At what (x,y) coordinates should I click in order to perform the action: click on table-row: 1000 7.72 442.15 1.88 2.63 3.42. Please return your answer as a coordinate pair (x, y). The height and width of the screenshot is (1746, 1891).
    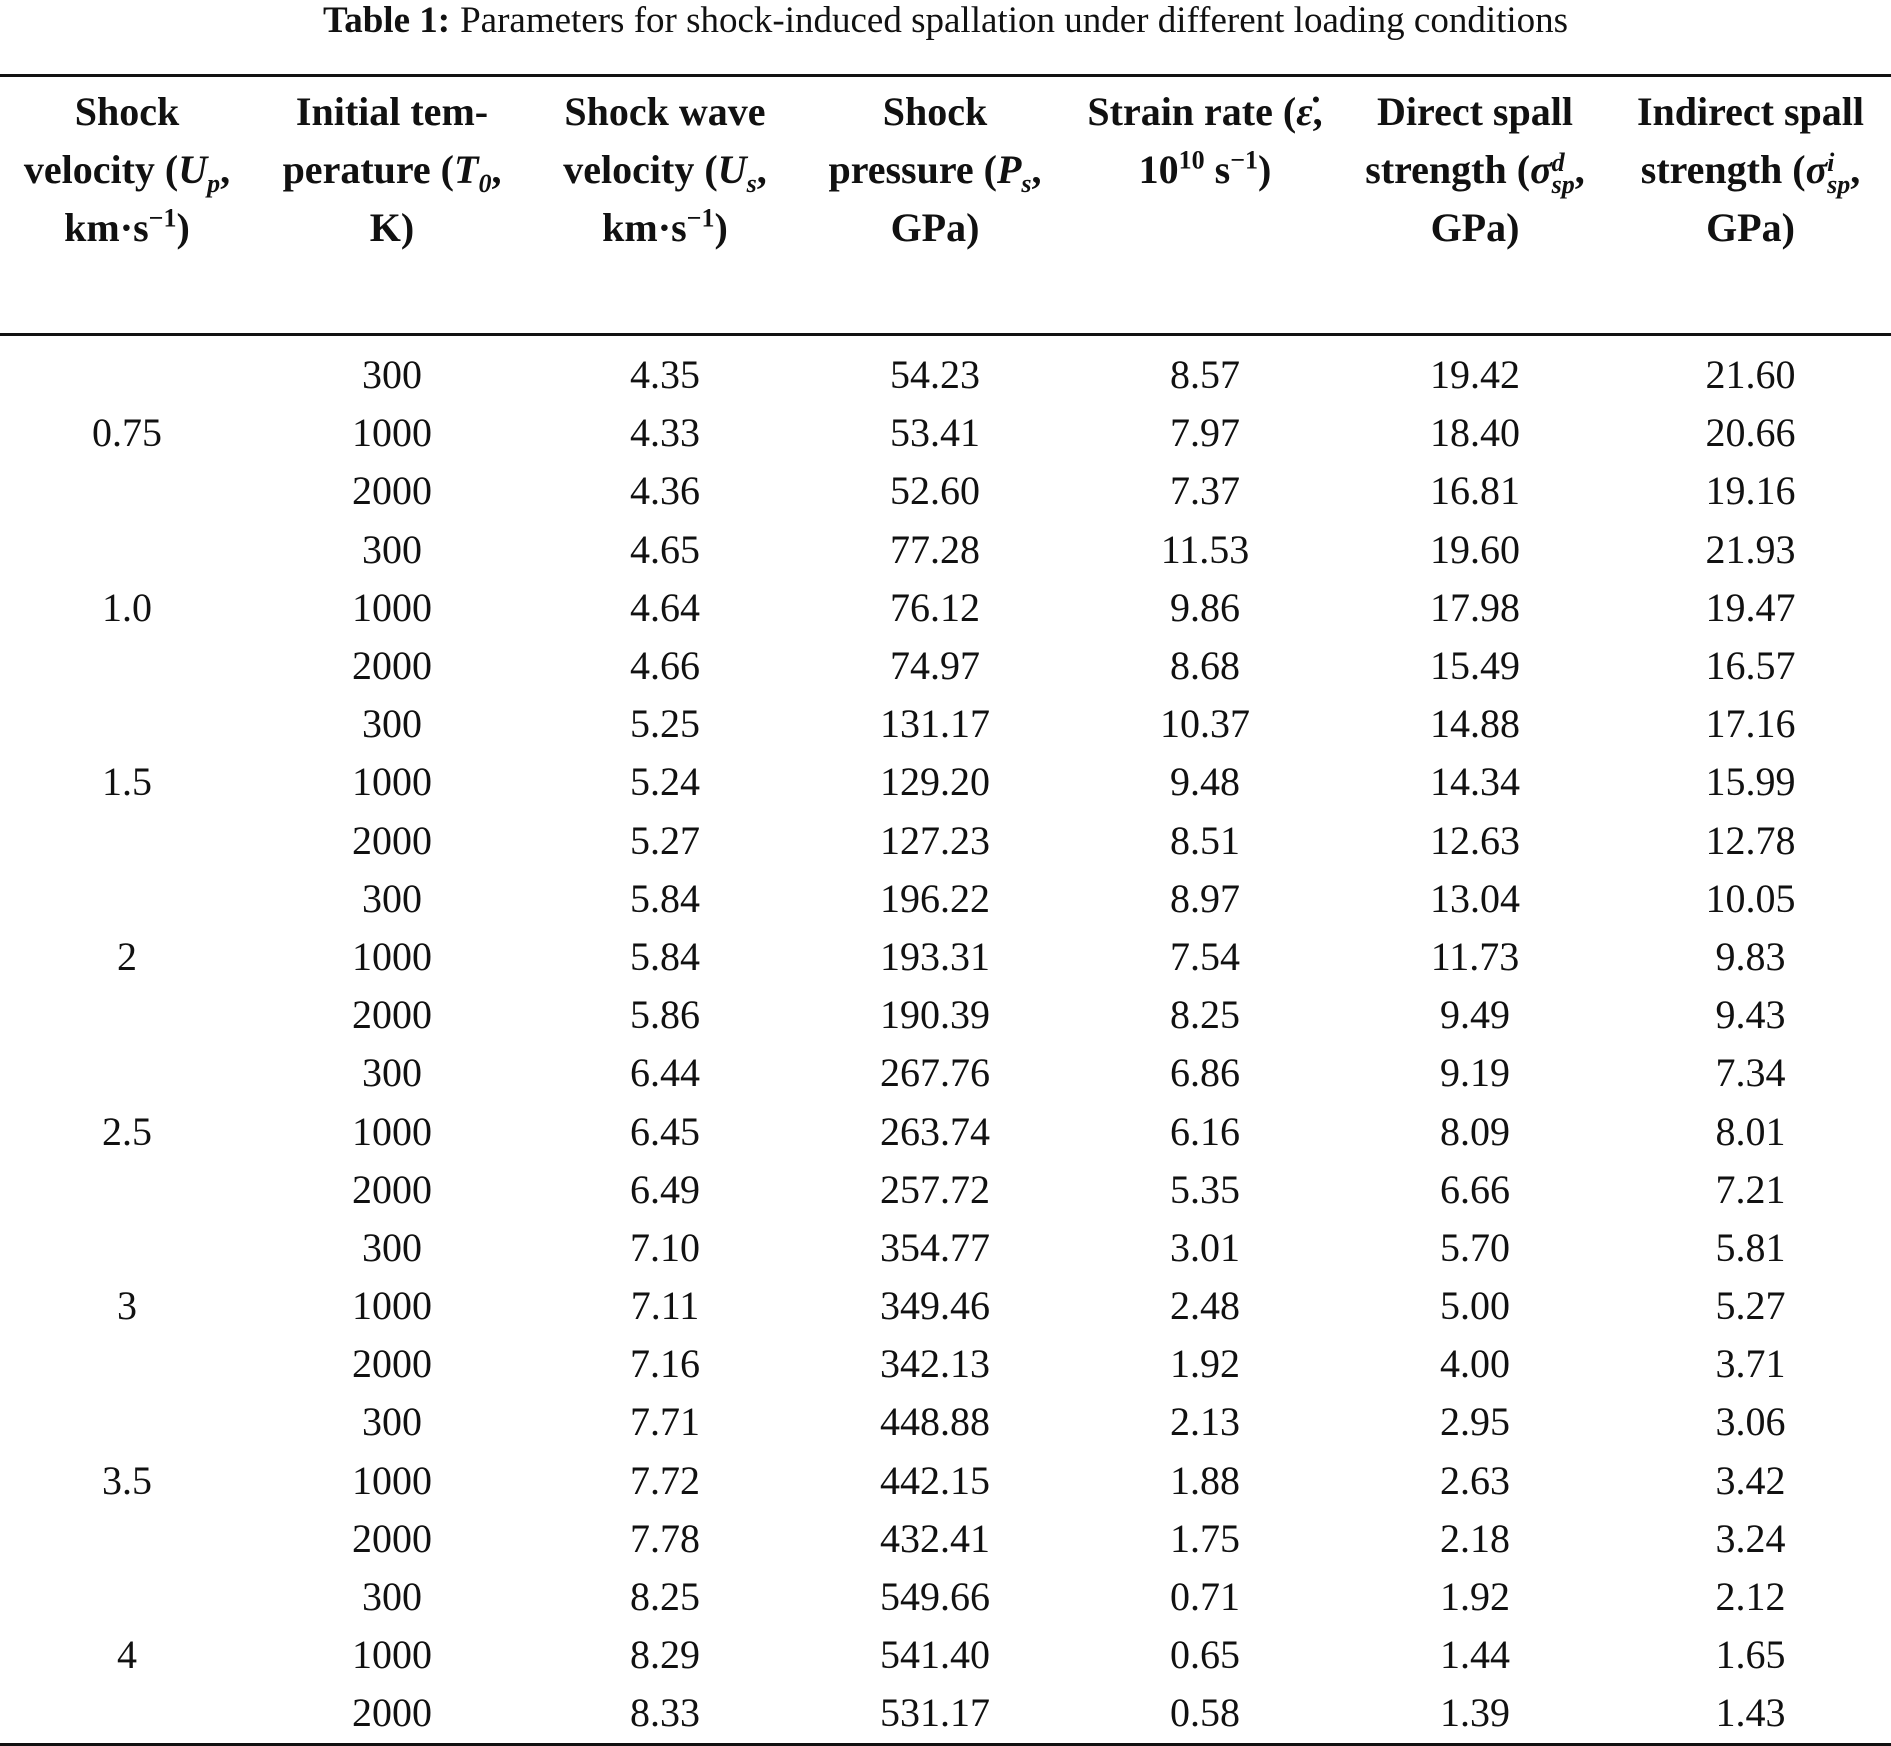
    Looking at the image, I should click on (945, 1481).